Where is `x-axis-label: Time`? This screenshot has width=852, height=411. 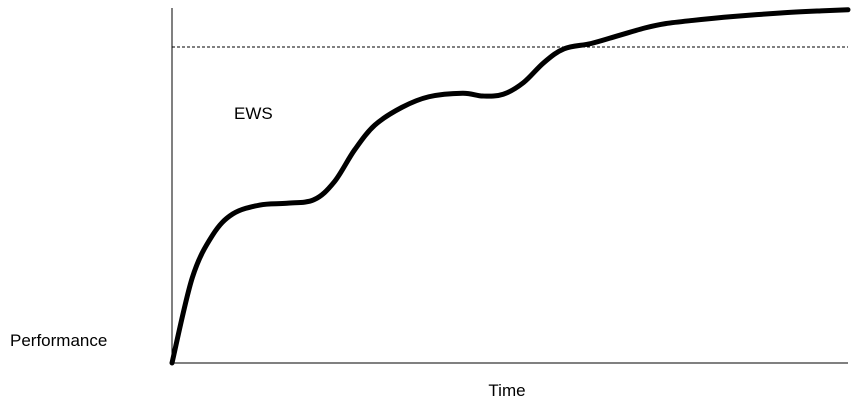
x-axis-label: Time is located at coordinates (506, 390).